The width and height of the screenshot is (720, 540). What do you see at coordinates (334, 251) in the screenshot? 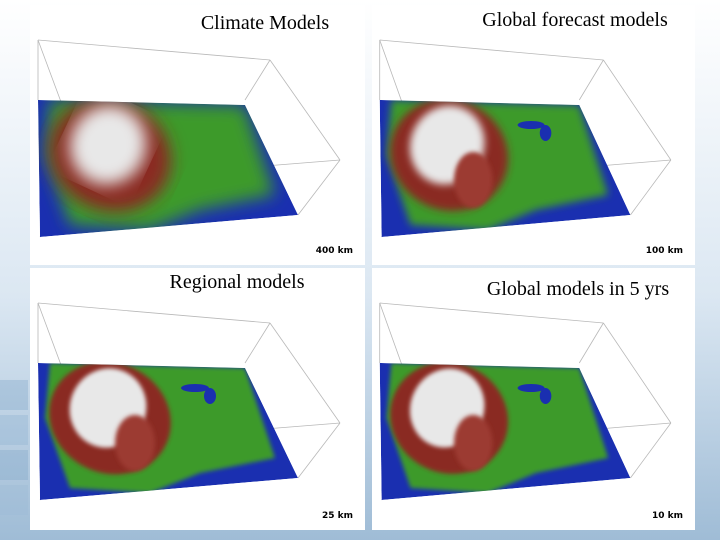
I see `scale-label: 400 km` at bounding box center [334, 251].